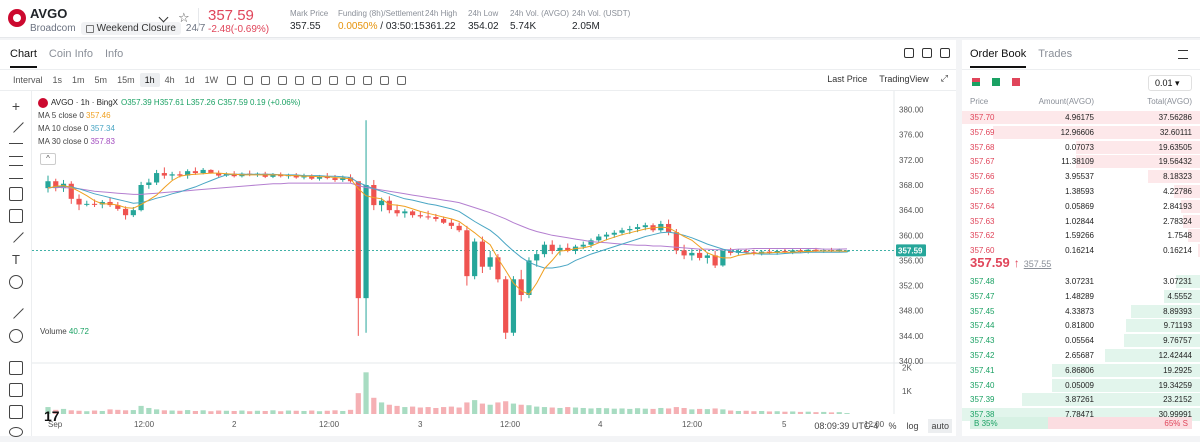  What do you see at coordinates (249, 80) in the screenshot?
I see `candle-type-icon` at bounding box center [249, 80].